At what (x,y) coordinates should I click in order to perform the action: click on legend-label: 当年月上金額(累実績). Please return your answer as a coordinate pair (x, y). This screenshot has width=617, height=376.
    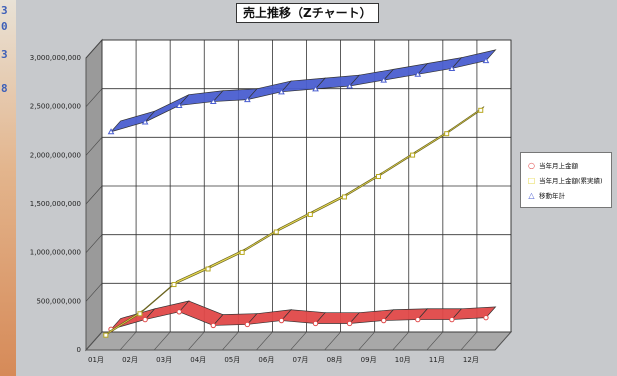
    Looking at the image, I should click on (571, 181).